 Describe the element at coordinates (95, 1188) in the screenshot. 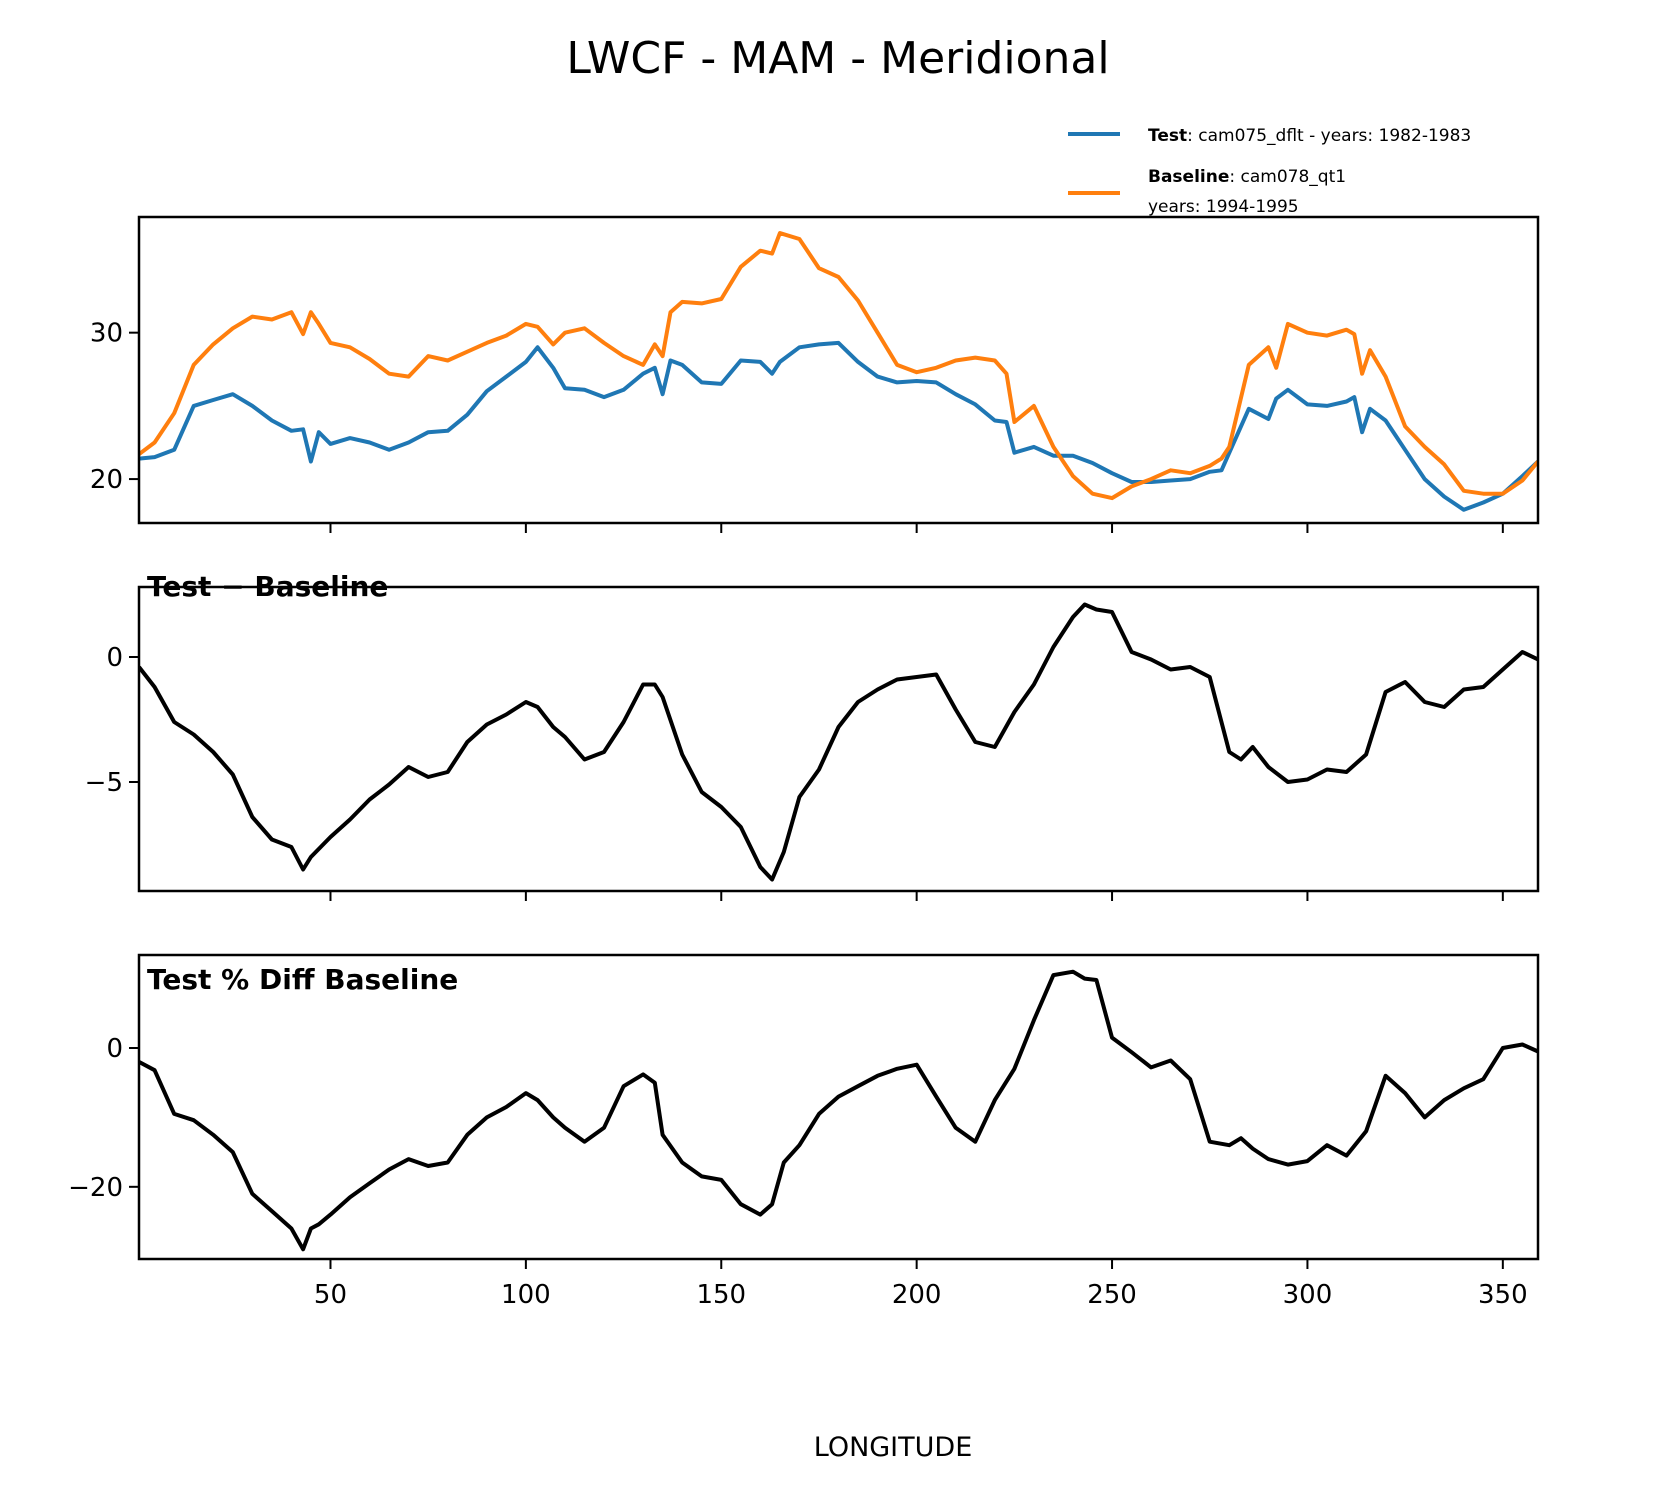

I see `y-tick-label: −20` at that location.